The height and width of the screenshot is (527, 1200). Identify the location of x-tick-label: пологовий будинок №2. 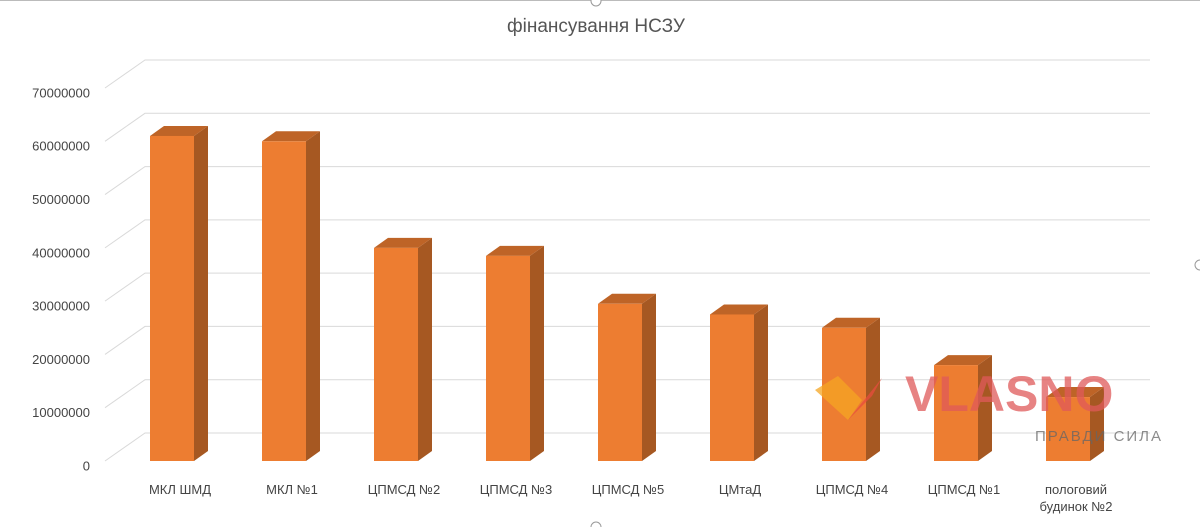
(1076, 498).